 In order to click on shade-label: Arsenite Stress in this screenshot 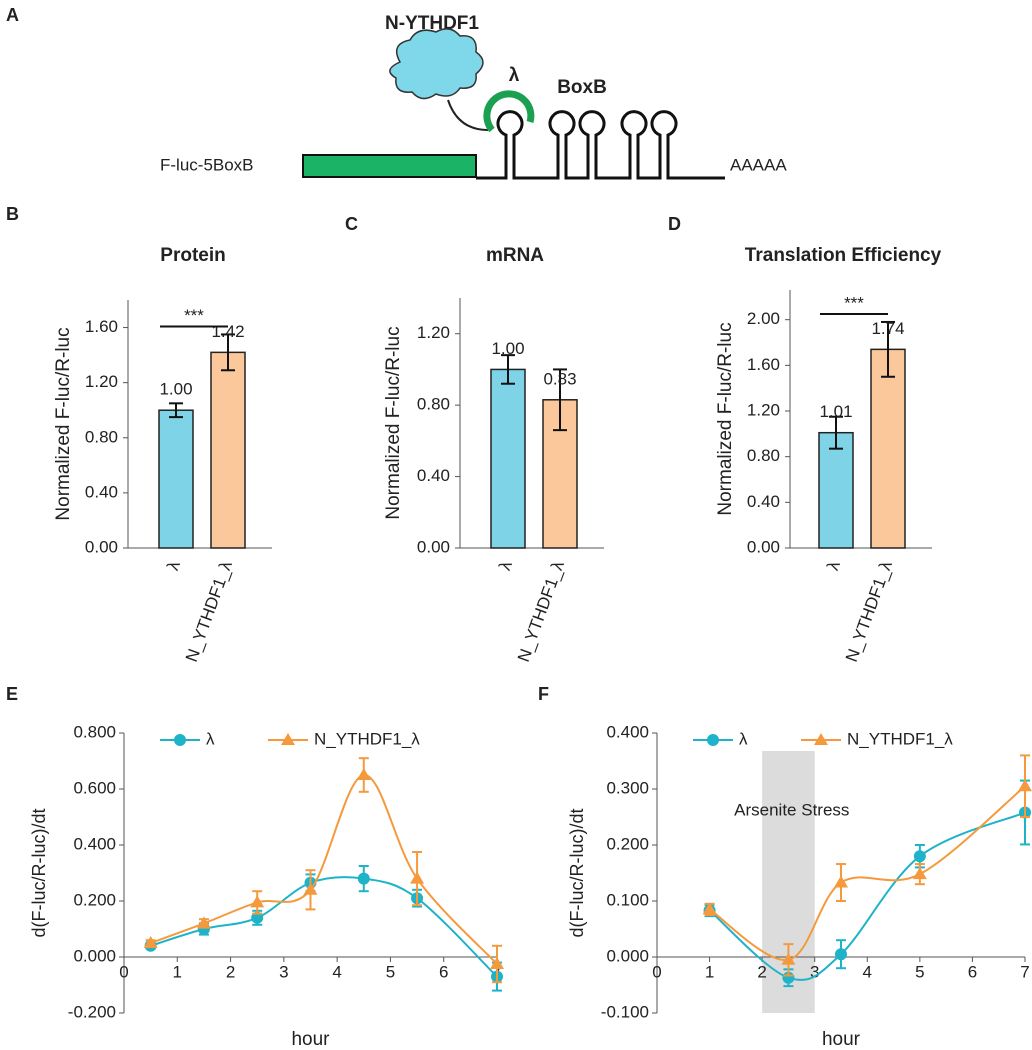, I will do `click(791, 809)`.